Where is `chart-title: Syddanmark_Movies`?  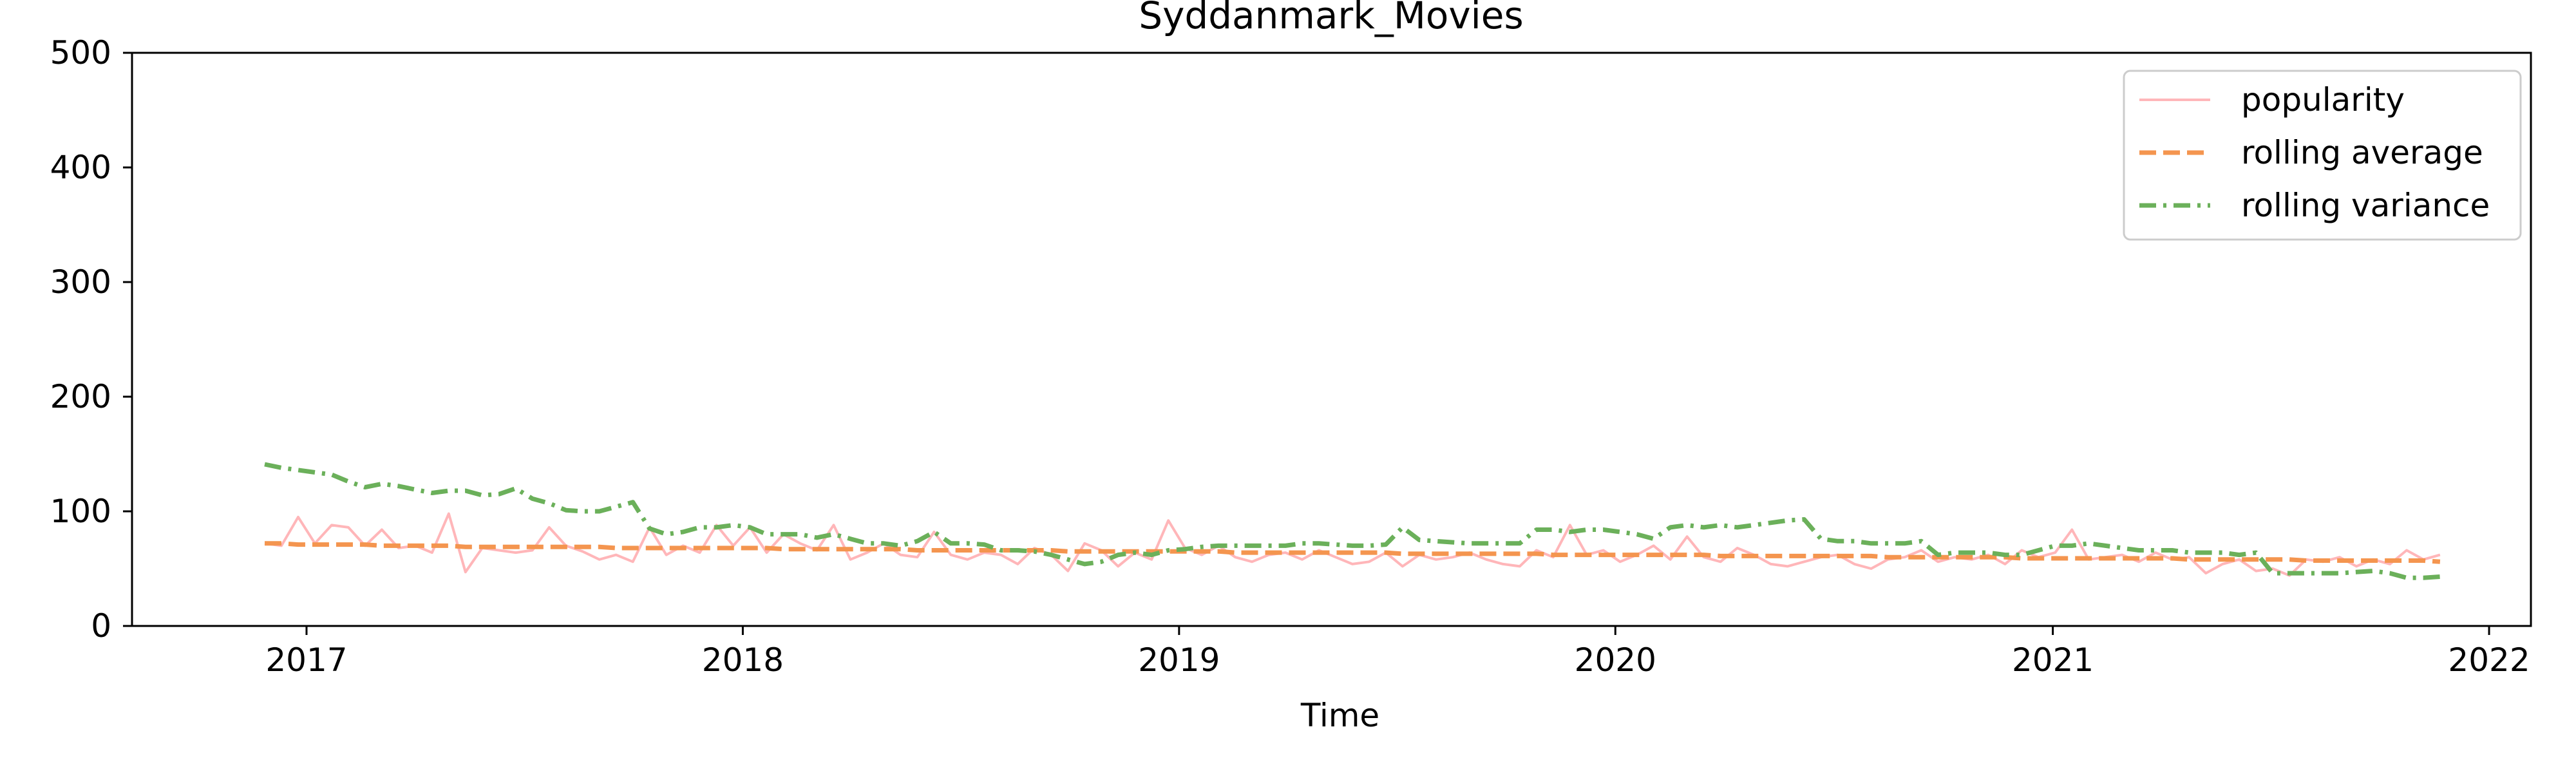 chart-title: Syddanmark_Movies is located at coordinates (1331, 18).